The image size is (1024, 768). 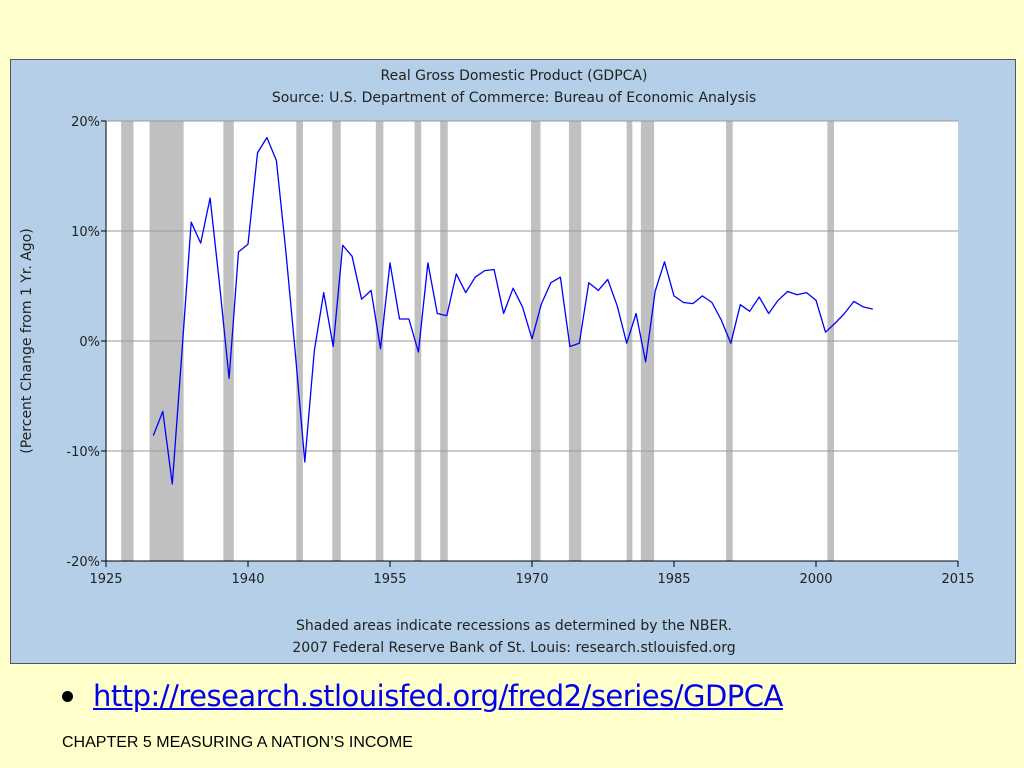 I want to click on y-tick-label: -20%, so click(x=83, y=562).